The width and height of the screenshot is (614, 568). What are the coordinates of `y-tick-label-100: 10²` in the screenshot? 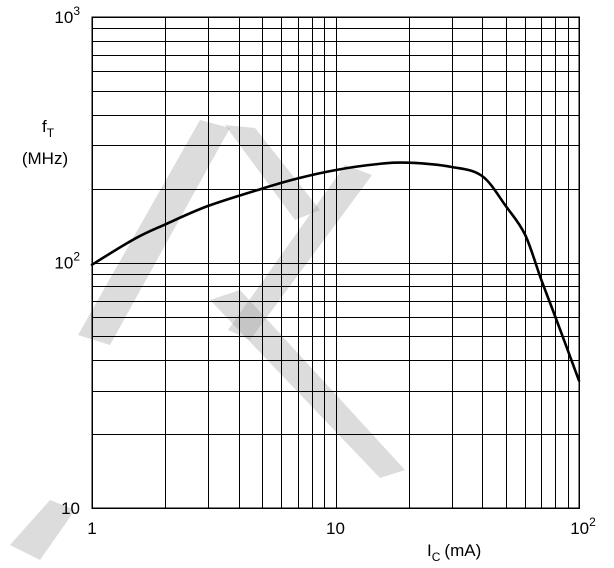 It's located at (67, 261).